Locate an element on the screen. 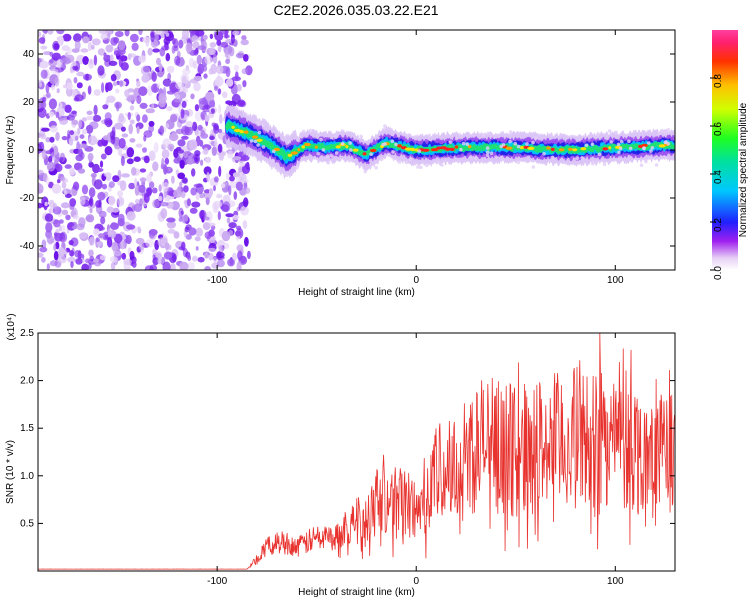 The width and height of the screenshot is (750, 600). top-x-tick-label: 100 is located at coordinates (615, 280).